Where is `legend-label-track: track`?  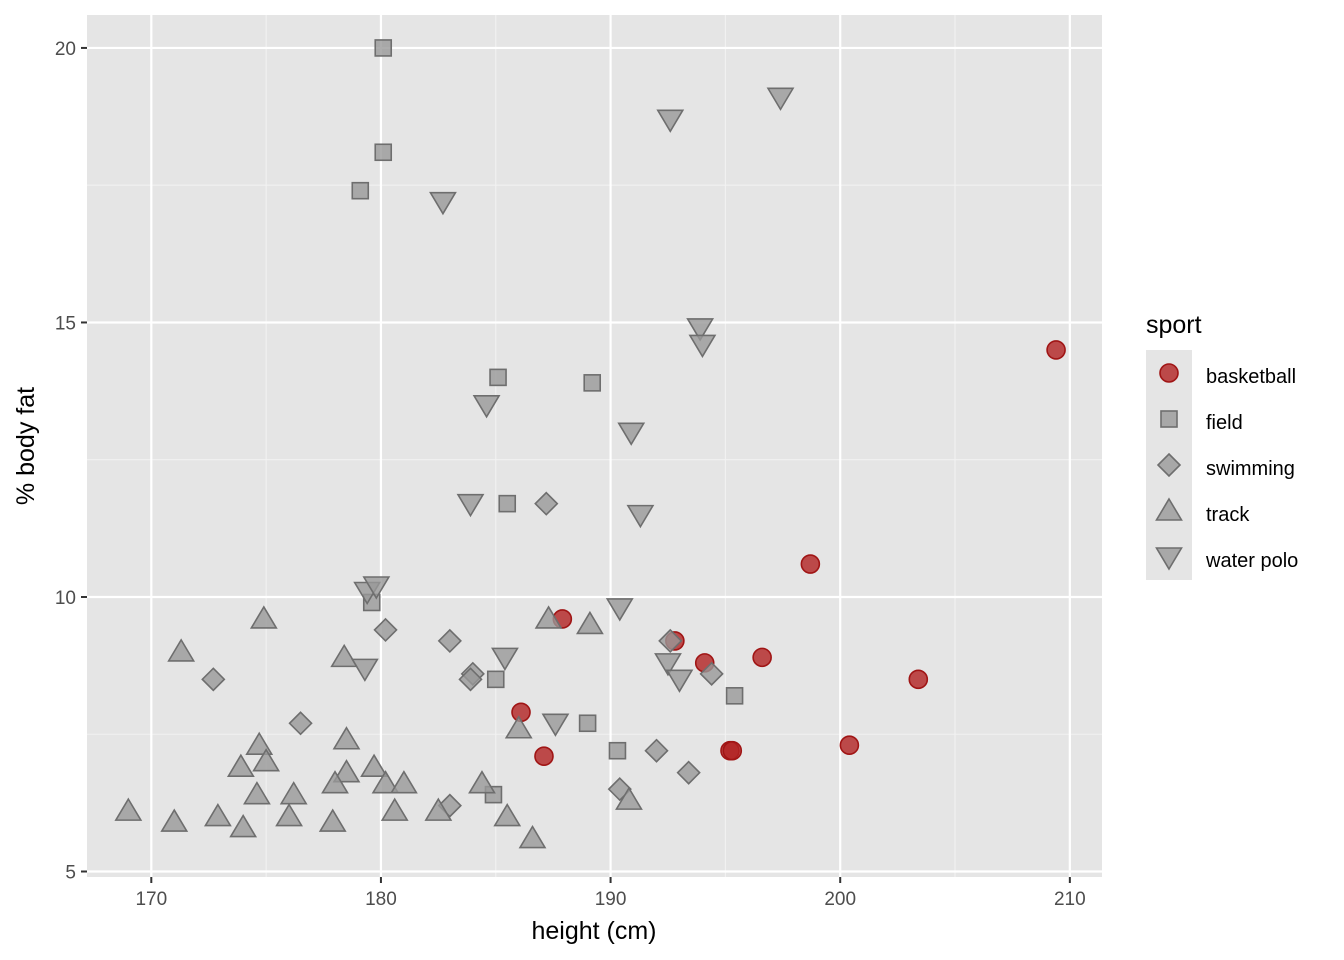
legend-label-track: track is located at coordinates (1228, 515).